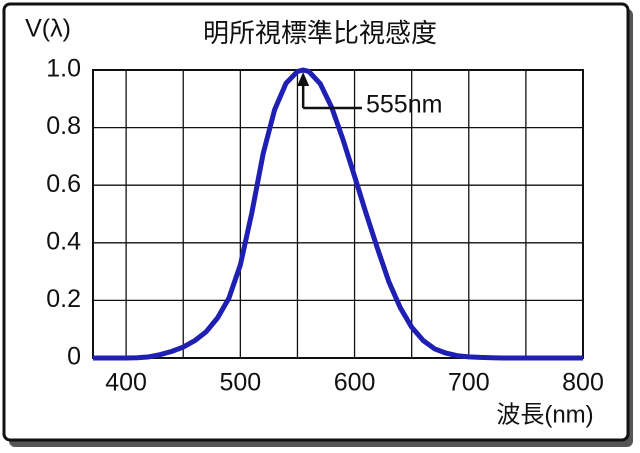 Image resolution: width=640 pixels, height=453 pixels. Describe the element at coordinates (583, 383) in the screenshot. I see `x-tick-label: 800` at that location.